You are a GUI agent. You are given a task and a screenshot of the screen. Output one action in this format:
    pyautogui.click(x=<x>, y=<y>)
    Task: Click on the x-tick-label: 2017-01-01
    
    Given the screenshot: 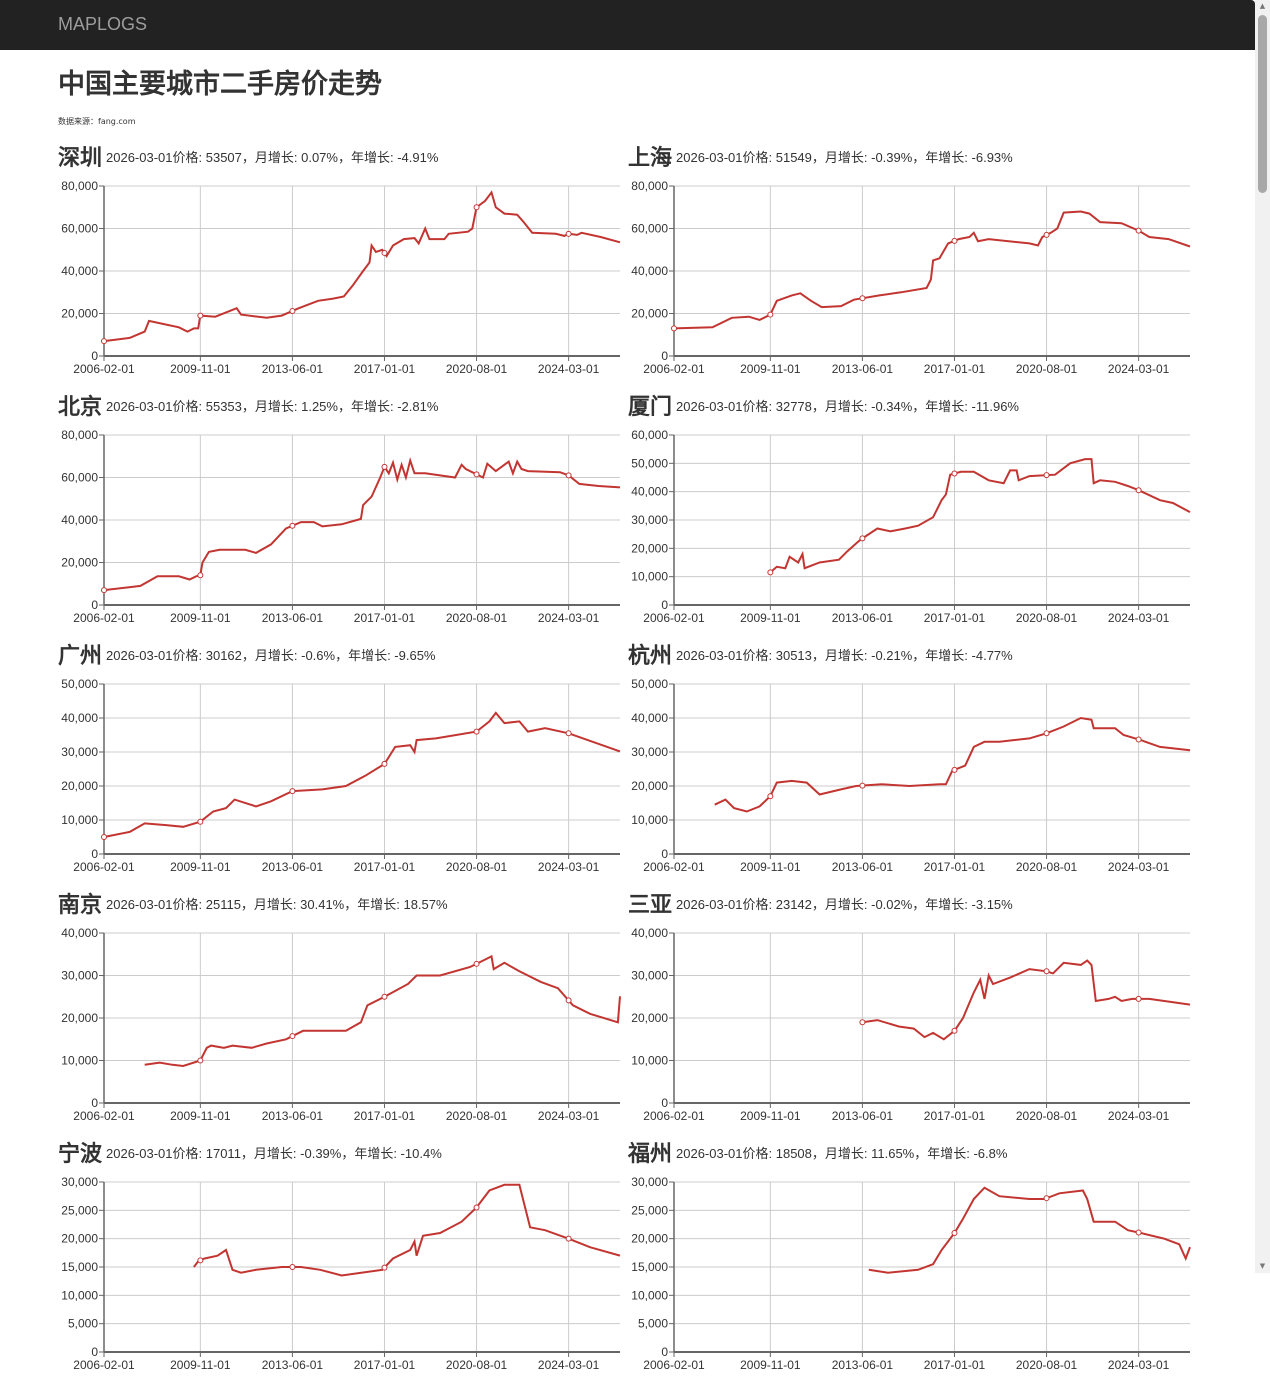 What is the action you would take?
    pyautogui.click(x=955, y=1365)
    